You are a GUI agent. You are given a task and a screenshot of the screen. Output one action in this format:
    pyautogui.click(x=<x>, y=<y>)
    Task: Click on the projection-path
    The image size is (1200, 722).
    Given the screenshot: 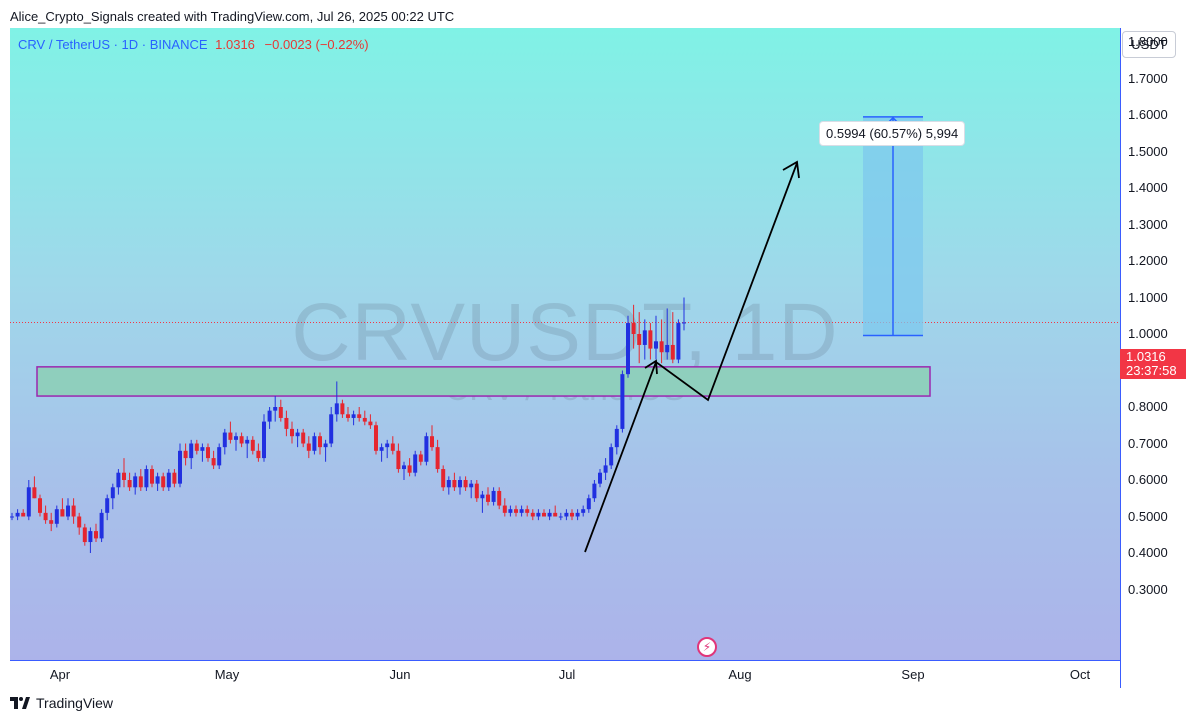 What is the action you would take?
    pyautogui.click(x=691, y=357)
    